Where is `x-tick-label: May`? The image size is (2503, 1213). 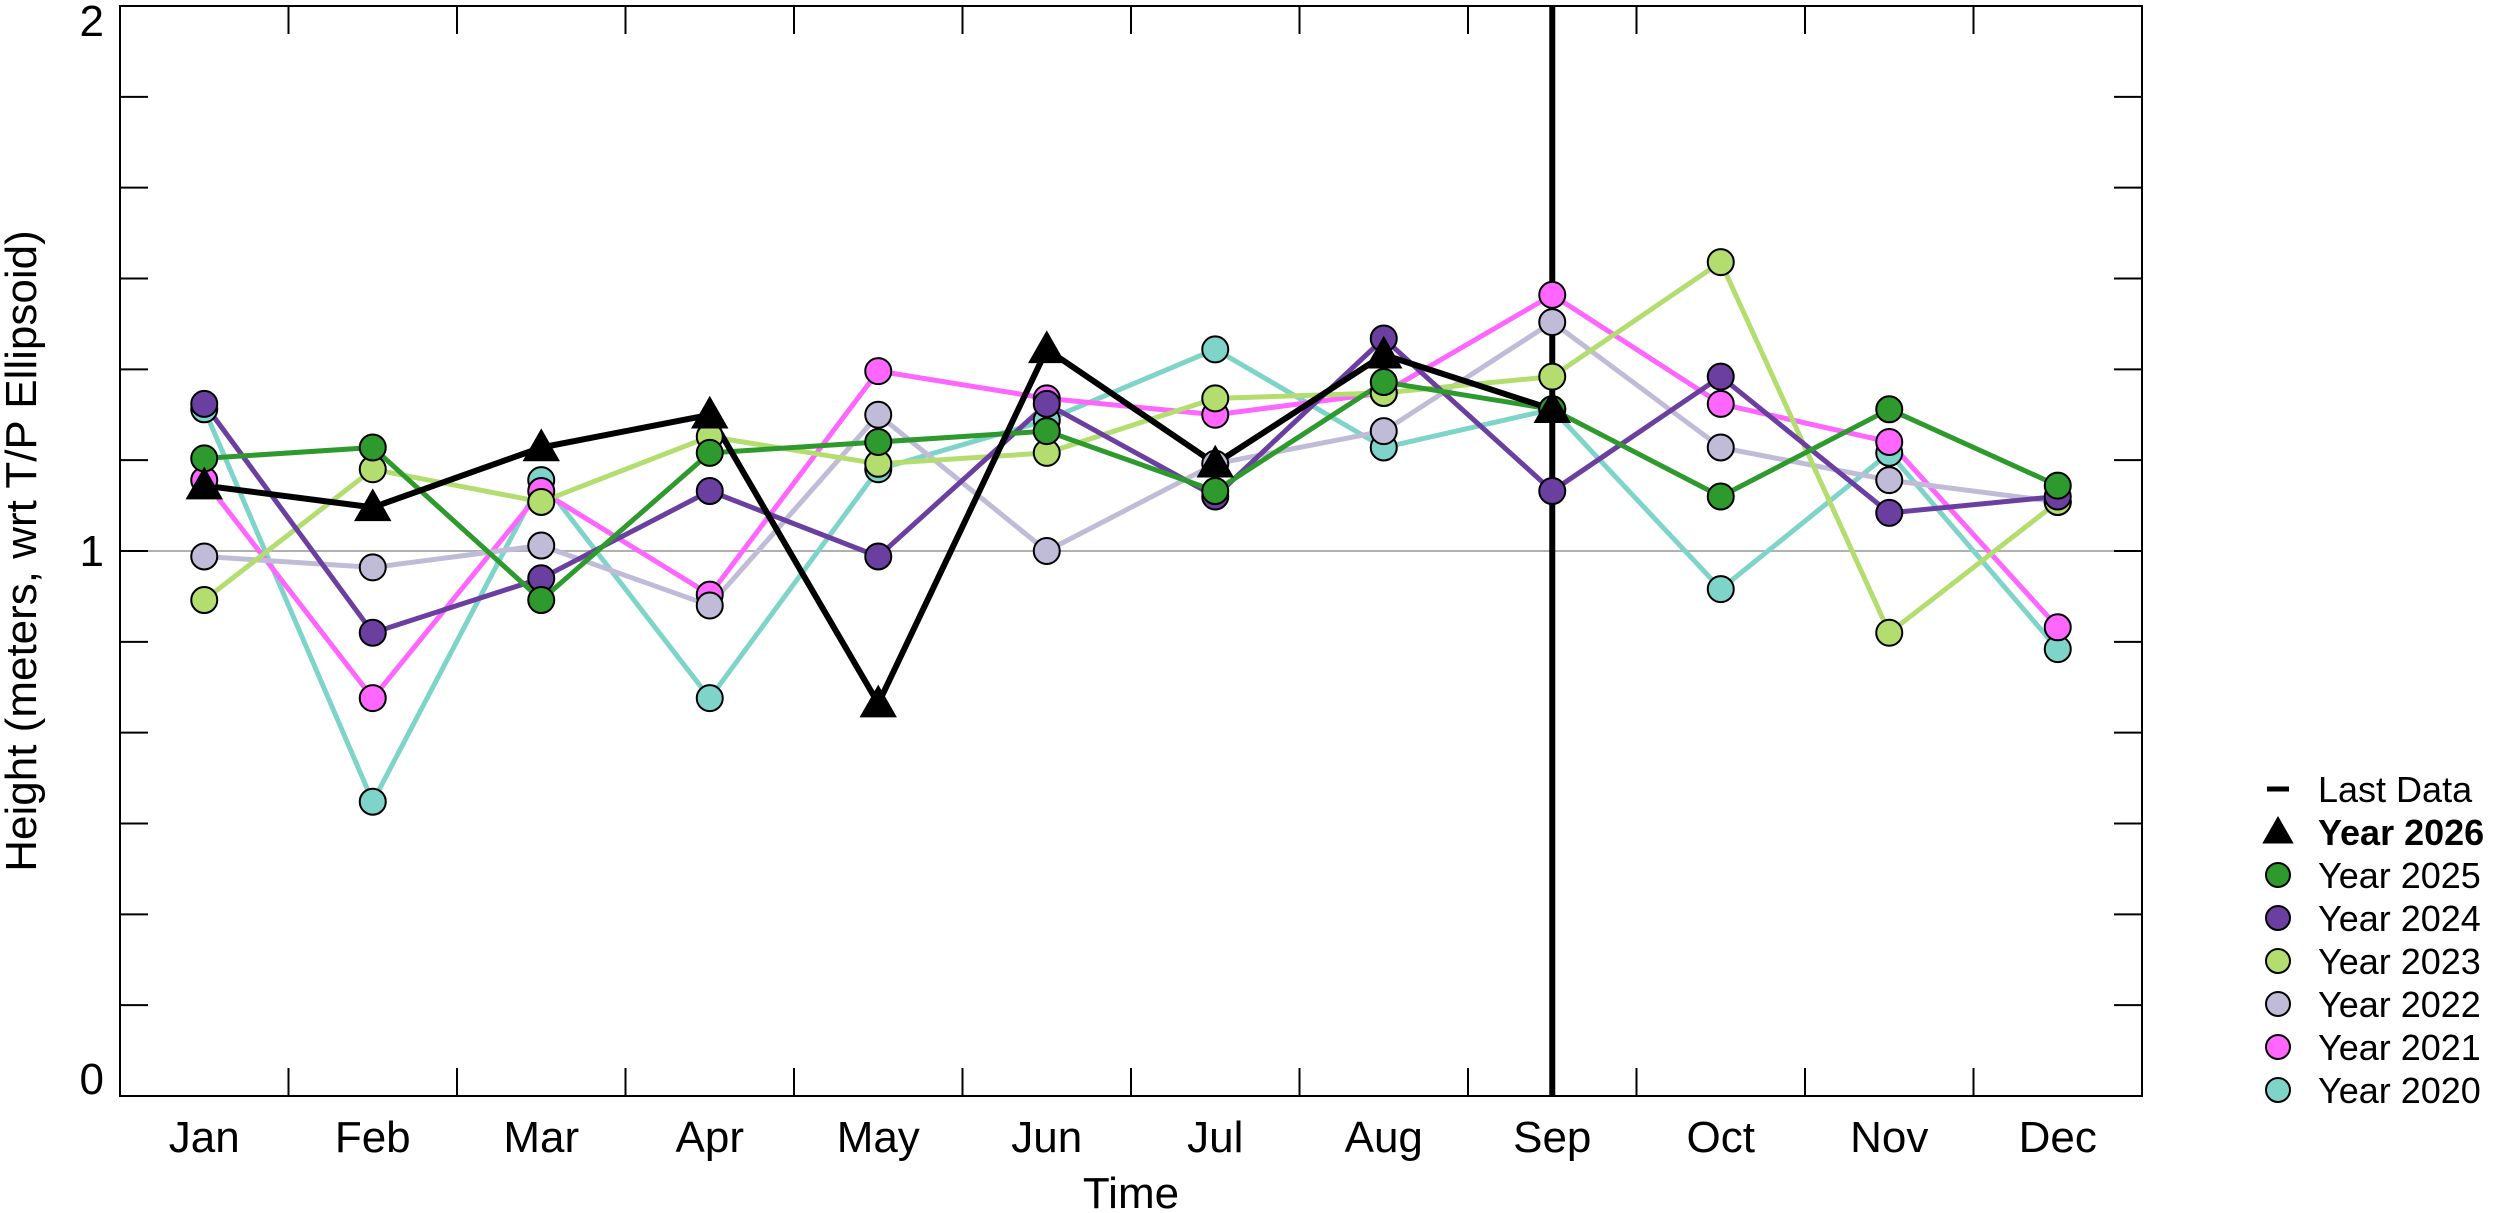
x-tick-label: May is located at coordinates (878, 1137).